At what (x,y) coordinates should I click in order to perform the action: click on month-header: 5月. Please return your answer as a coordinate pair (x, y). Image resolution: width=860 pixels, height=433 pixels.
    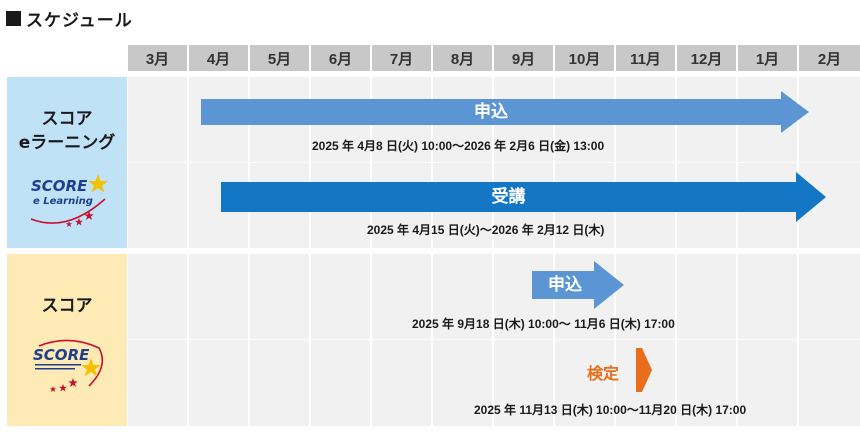
    Looking at the image, I should click on (279, 58).